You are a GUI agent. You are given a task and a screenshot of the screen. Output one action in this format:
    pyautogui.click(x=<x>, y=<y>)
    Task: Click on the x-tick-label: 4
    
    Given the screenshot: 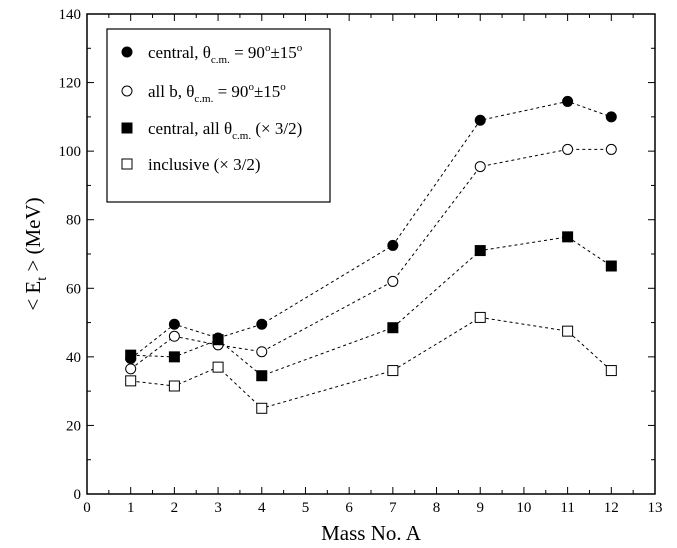 What is the action you would take?
    pyautogui.click(x=262, y=508)
    